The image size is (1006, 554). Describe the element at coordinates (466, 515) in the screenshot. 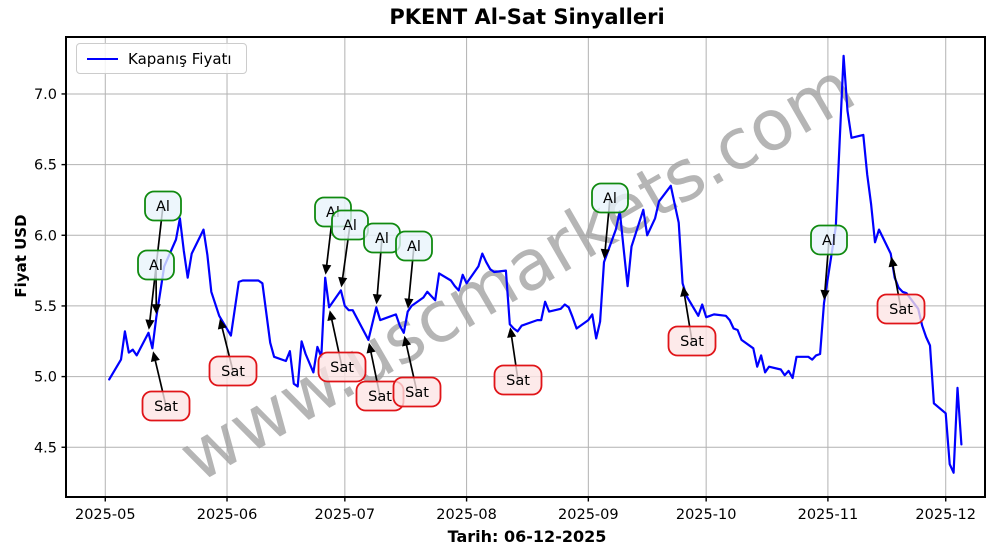

I see `x-tick-label: 2025-08` at that location.